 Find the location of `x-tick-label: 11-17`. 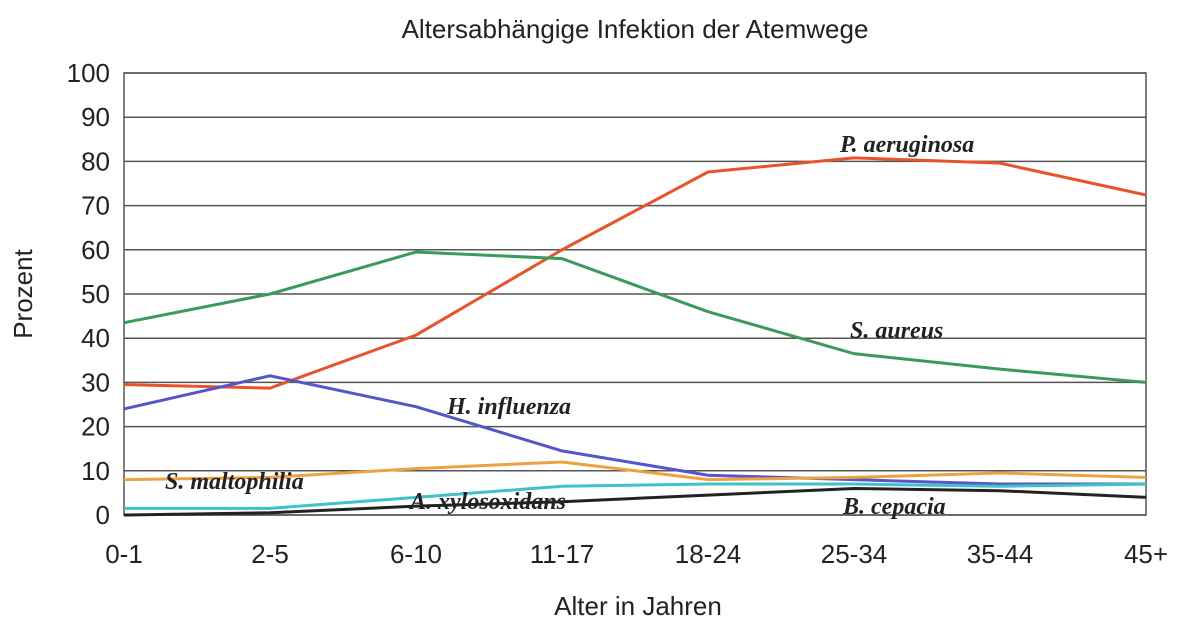

x-tick-label: 11-17 is located at coordinates (562, 554).